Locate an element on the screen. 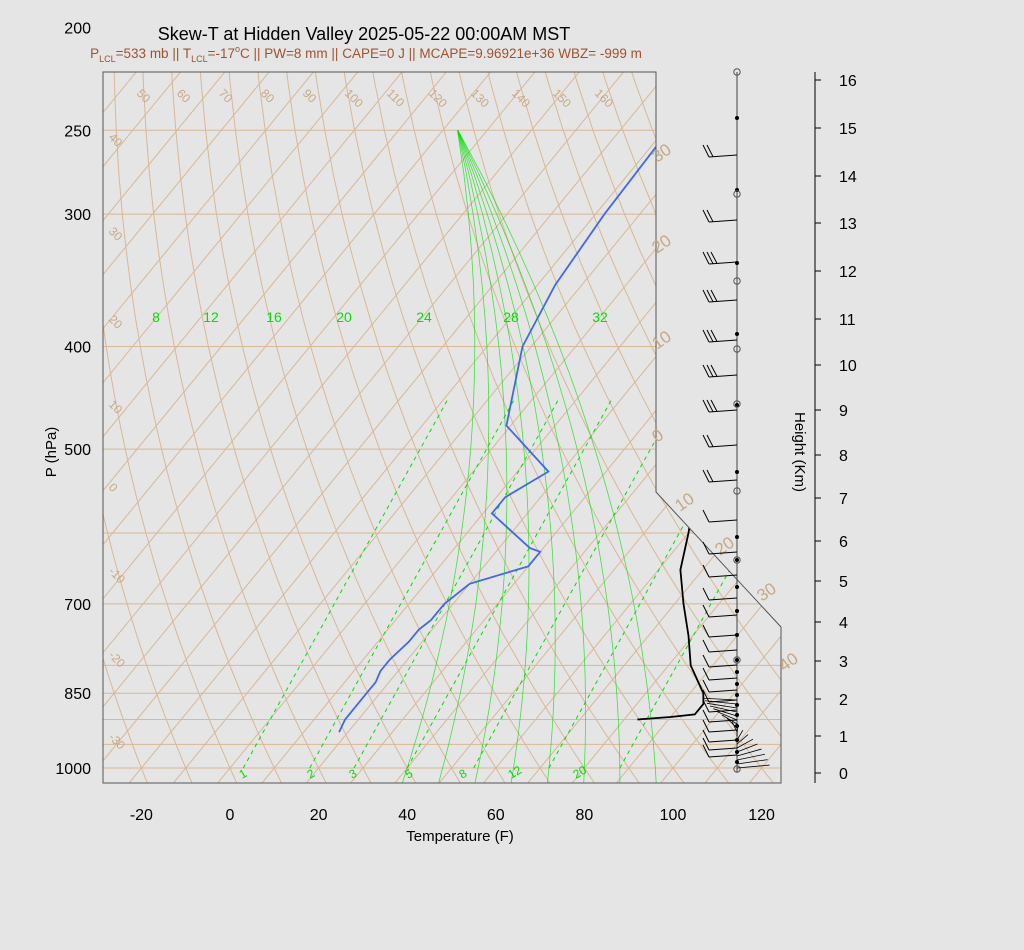  mixing-ratio-bottom-label: 20 is located at coordinates (580, 772).